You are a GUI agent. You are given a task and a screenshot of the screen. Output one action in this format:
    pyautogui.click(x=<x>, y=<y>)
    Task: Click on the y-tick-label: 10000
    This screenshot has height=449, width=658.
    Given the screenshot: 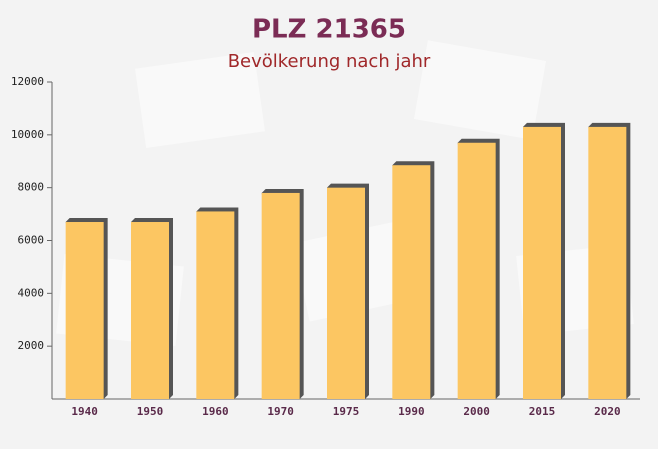 What is the action you would take?
    pyautogui.click(x=27, y=134)
    